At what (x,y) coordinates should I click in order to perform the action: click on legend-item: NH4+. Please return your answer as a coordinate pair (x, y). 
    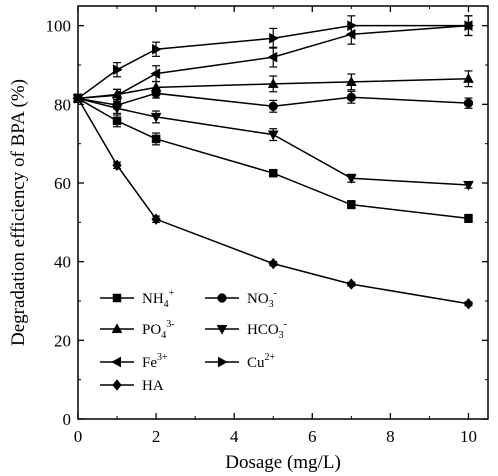
    Looking at the image, I should click on (137, 299).